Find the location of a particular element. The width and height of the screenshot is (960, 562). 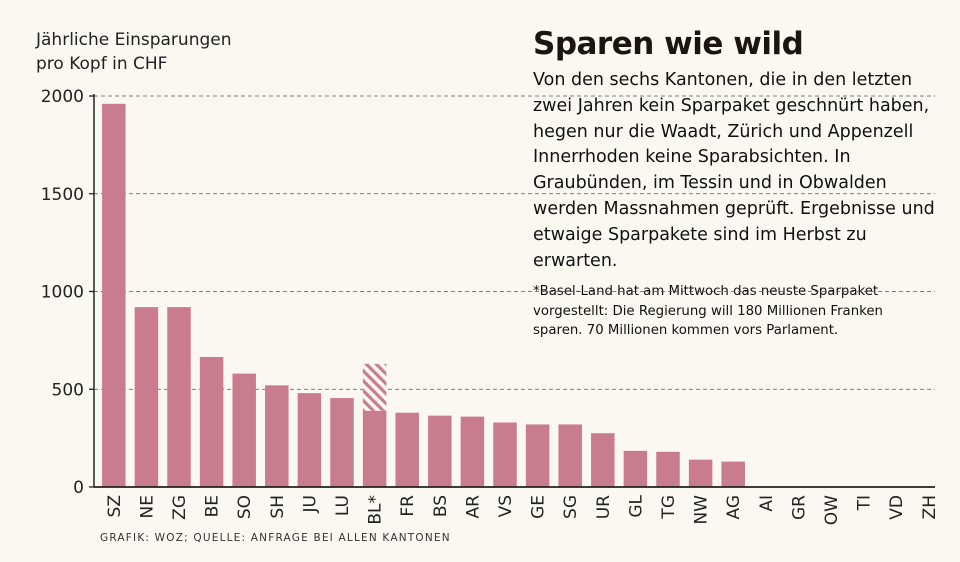

y-tick-label: 1000 is located at coordinates (62, 293).